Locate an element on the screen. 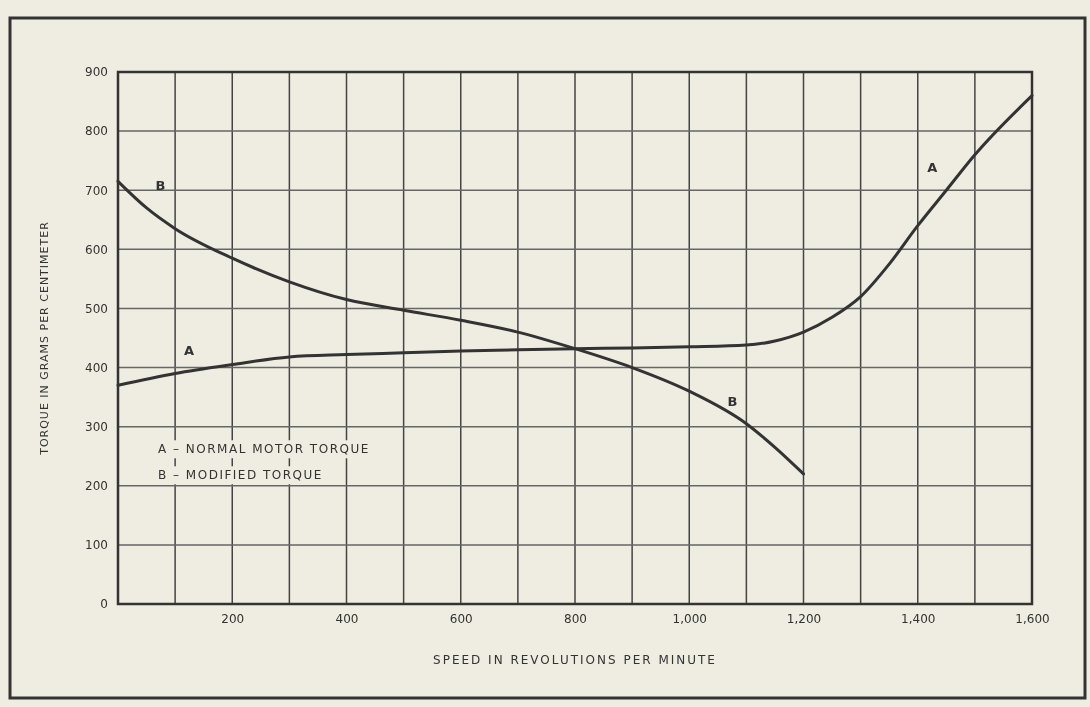 Image resolution: width=1090 pixels, height=707 pixels. x-tick-label: 200 is located at coordinates (233, 618).